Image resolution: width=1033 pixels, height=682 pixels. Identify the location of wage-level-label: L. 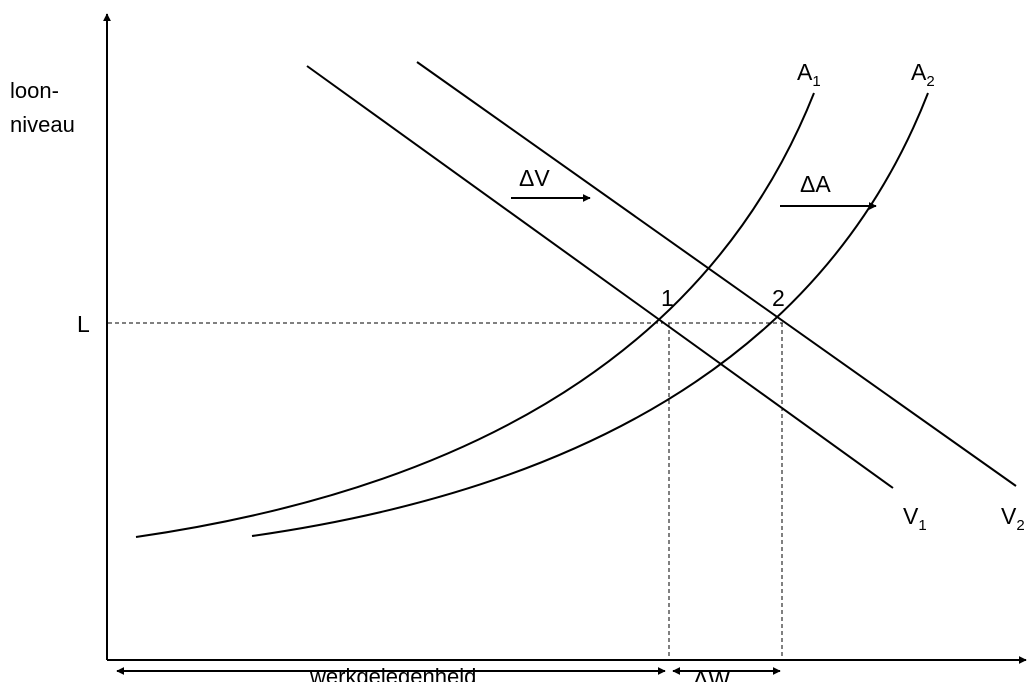
(83, 324).